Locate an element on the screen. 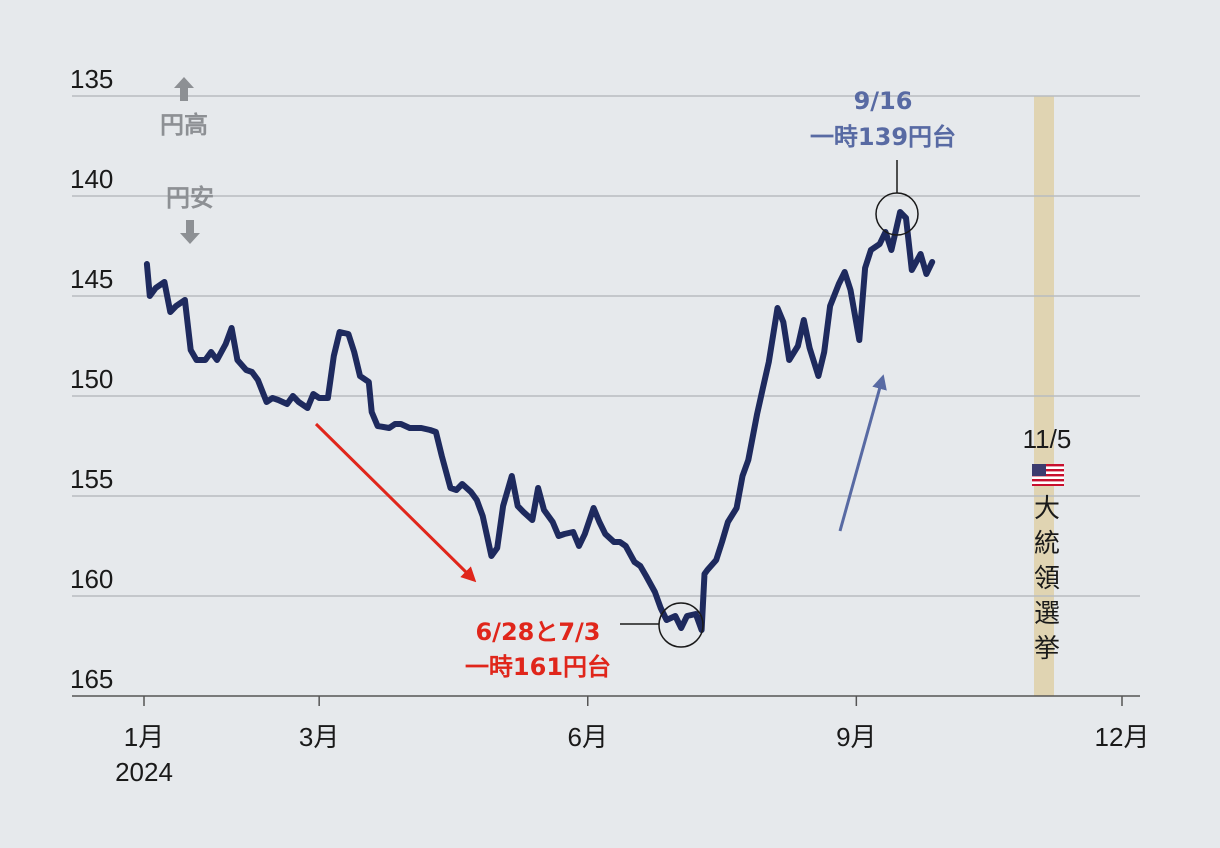 The image size is (1220, 848). x-tick-year: 2024 is located at coordinates (144, 772).